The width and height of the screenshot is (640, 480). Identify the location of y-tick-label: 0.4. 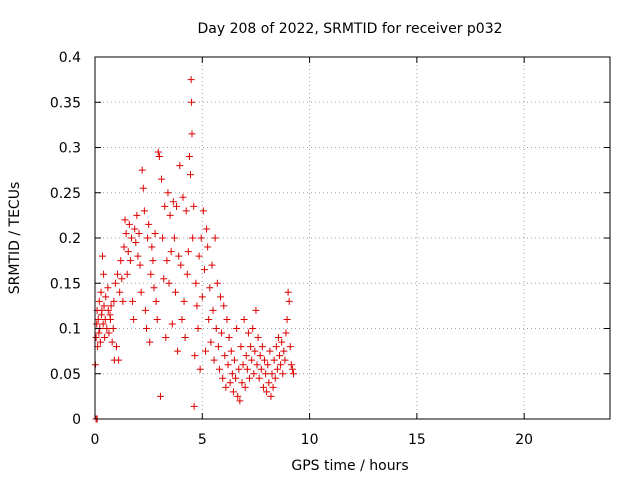
(70, 58).